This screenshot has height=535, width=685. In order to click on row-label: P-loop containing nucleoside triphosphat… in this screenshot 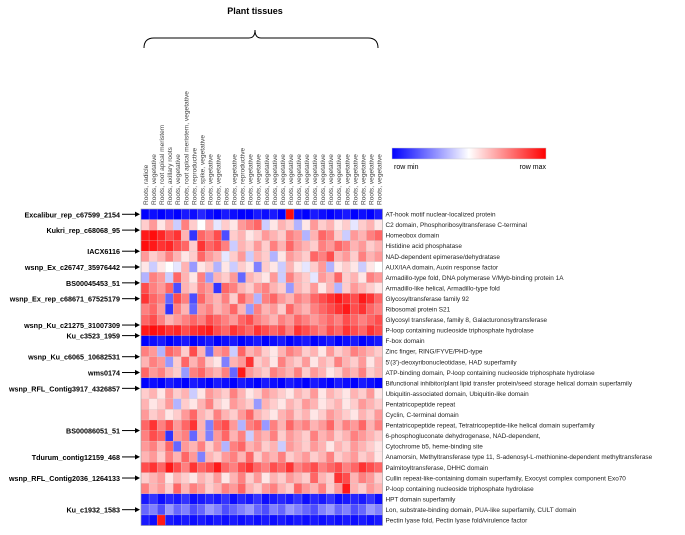, I will do `click(460, 489)`.